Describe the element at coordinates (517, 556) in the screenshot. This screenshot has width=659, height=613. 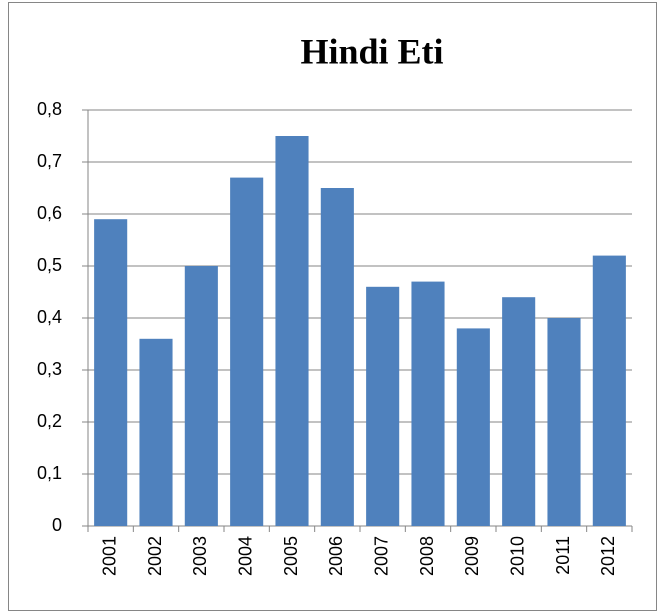
I see `x-tick-label: 2010` at that location.